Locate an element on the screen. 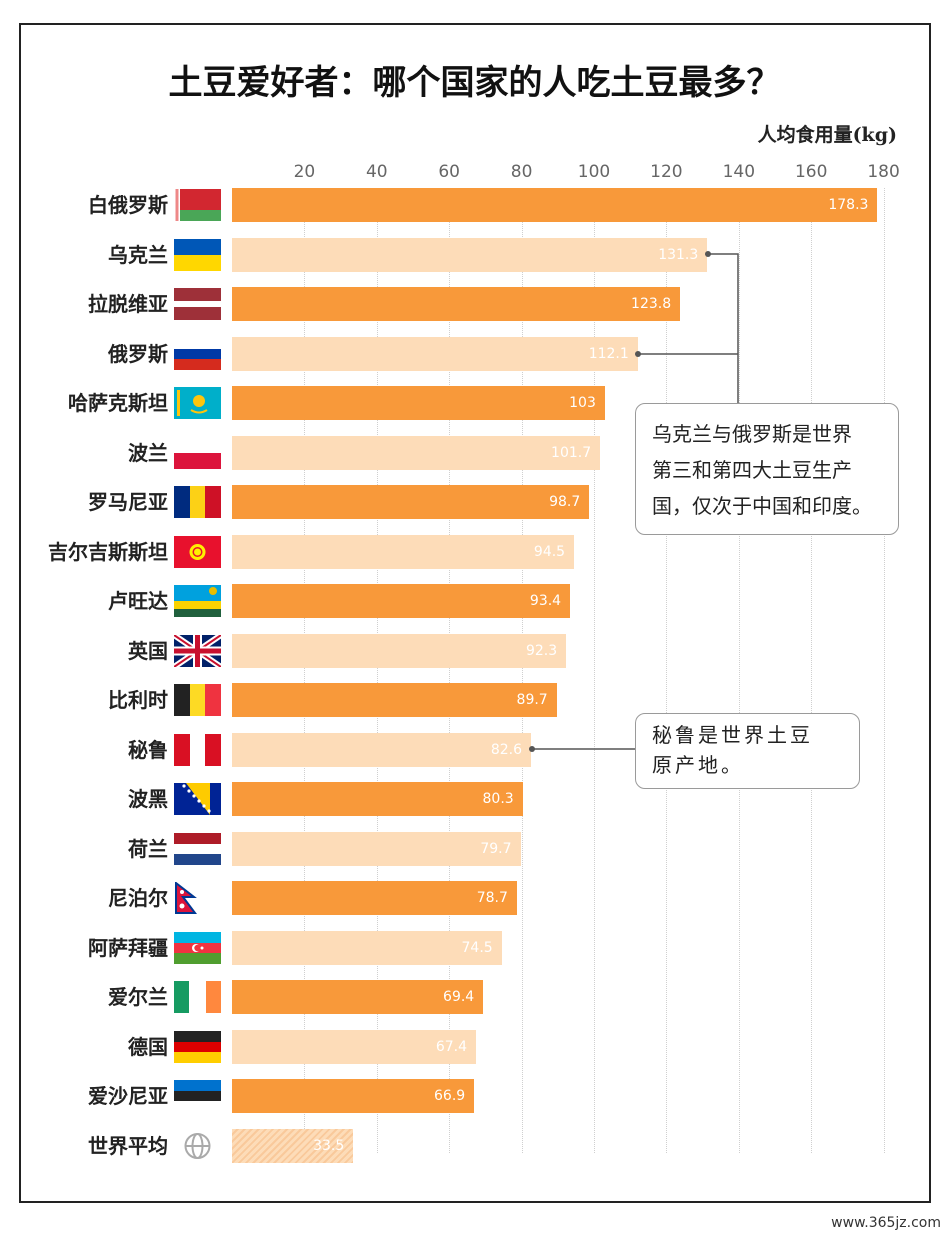 The height and width of the screenshot is (1240, 949). bar: 98.7 is located at coordinates (411, 502).